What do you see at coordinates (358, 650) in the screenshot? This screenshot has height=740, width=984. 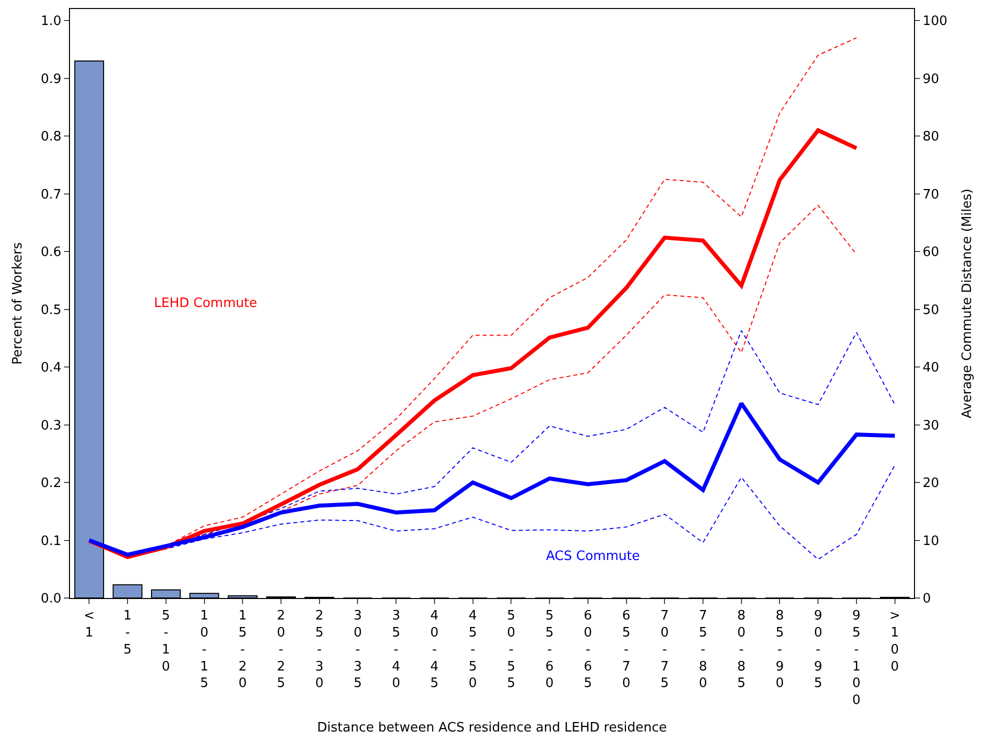 I see `x-tick-label: 30-35` at bounding box center [358, 650].